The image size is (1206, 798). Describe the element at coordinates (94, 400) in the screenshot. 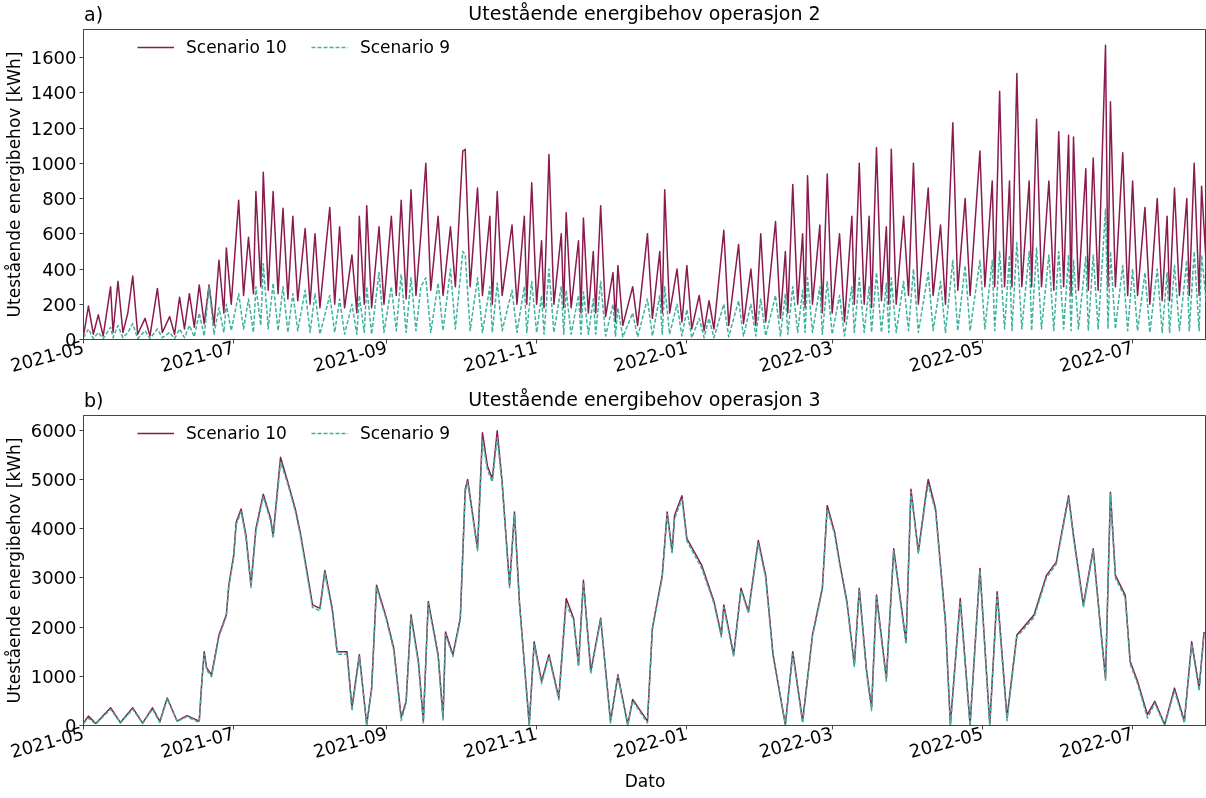

I see `text: b)` at that location.